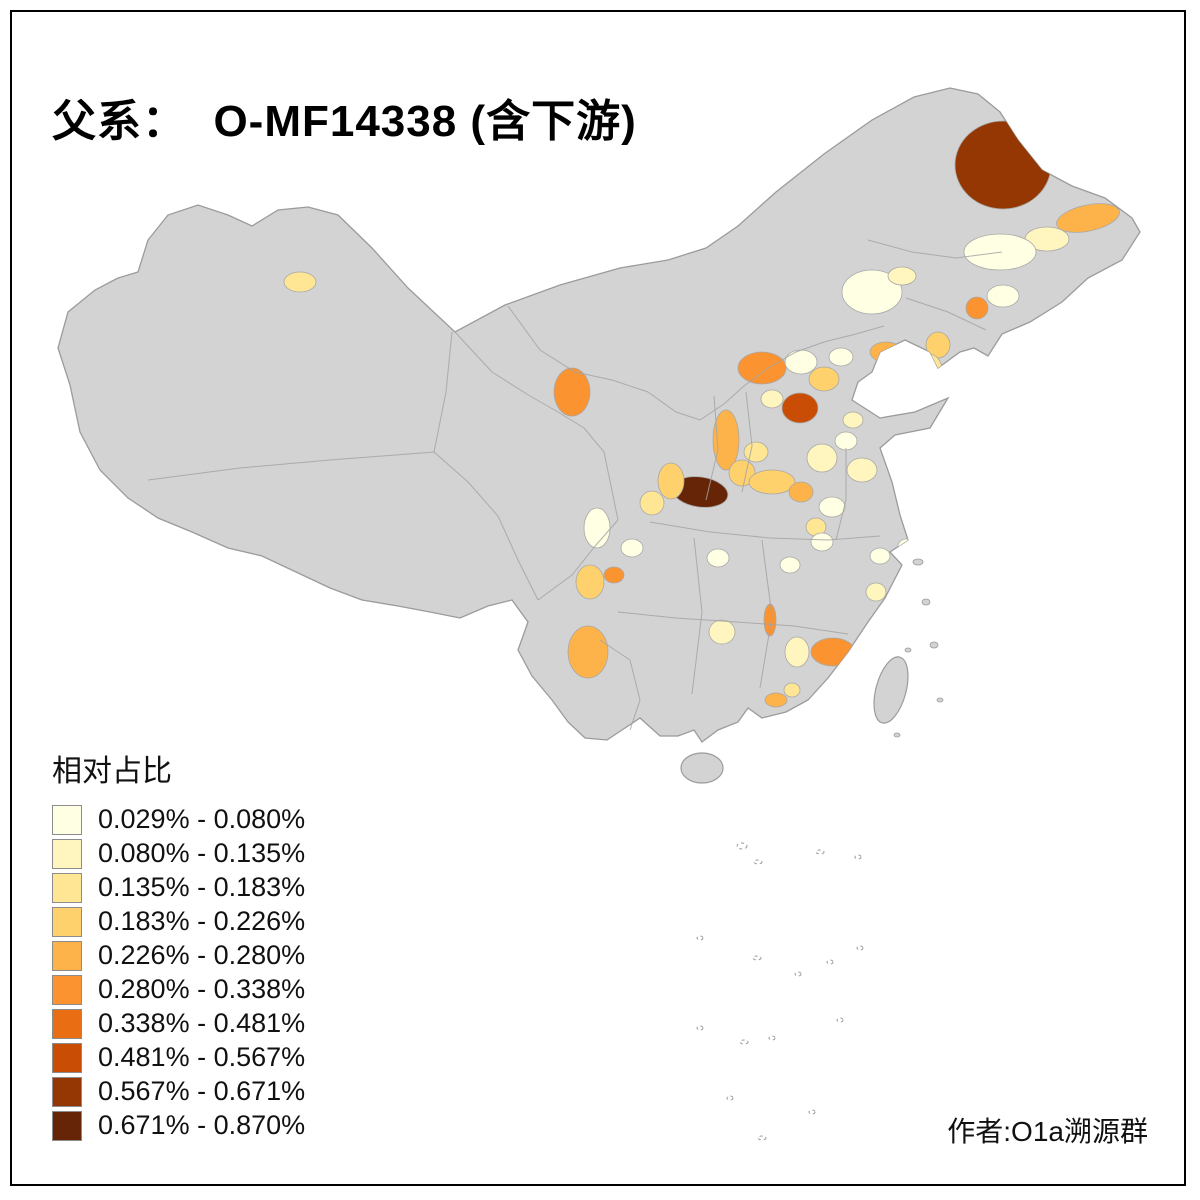 This screenshot has height=1200, width=1200. I want to click on legend-row: 0.183% - 0.226%, so click(178, 921).